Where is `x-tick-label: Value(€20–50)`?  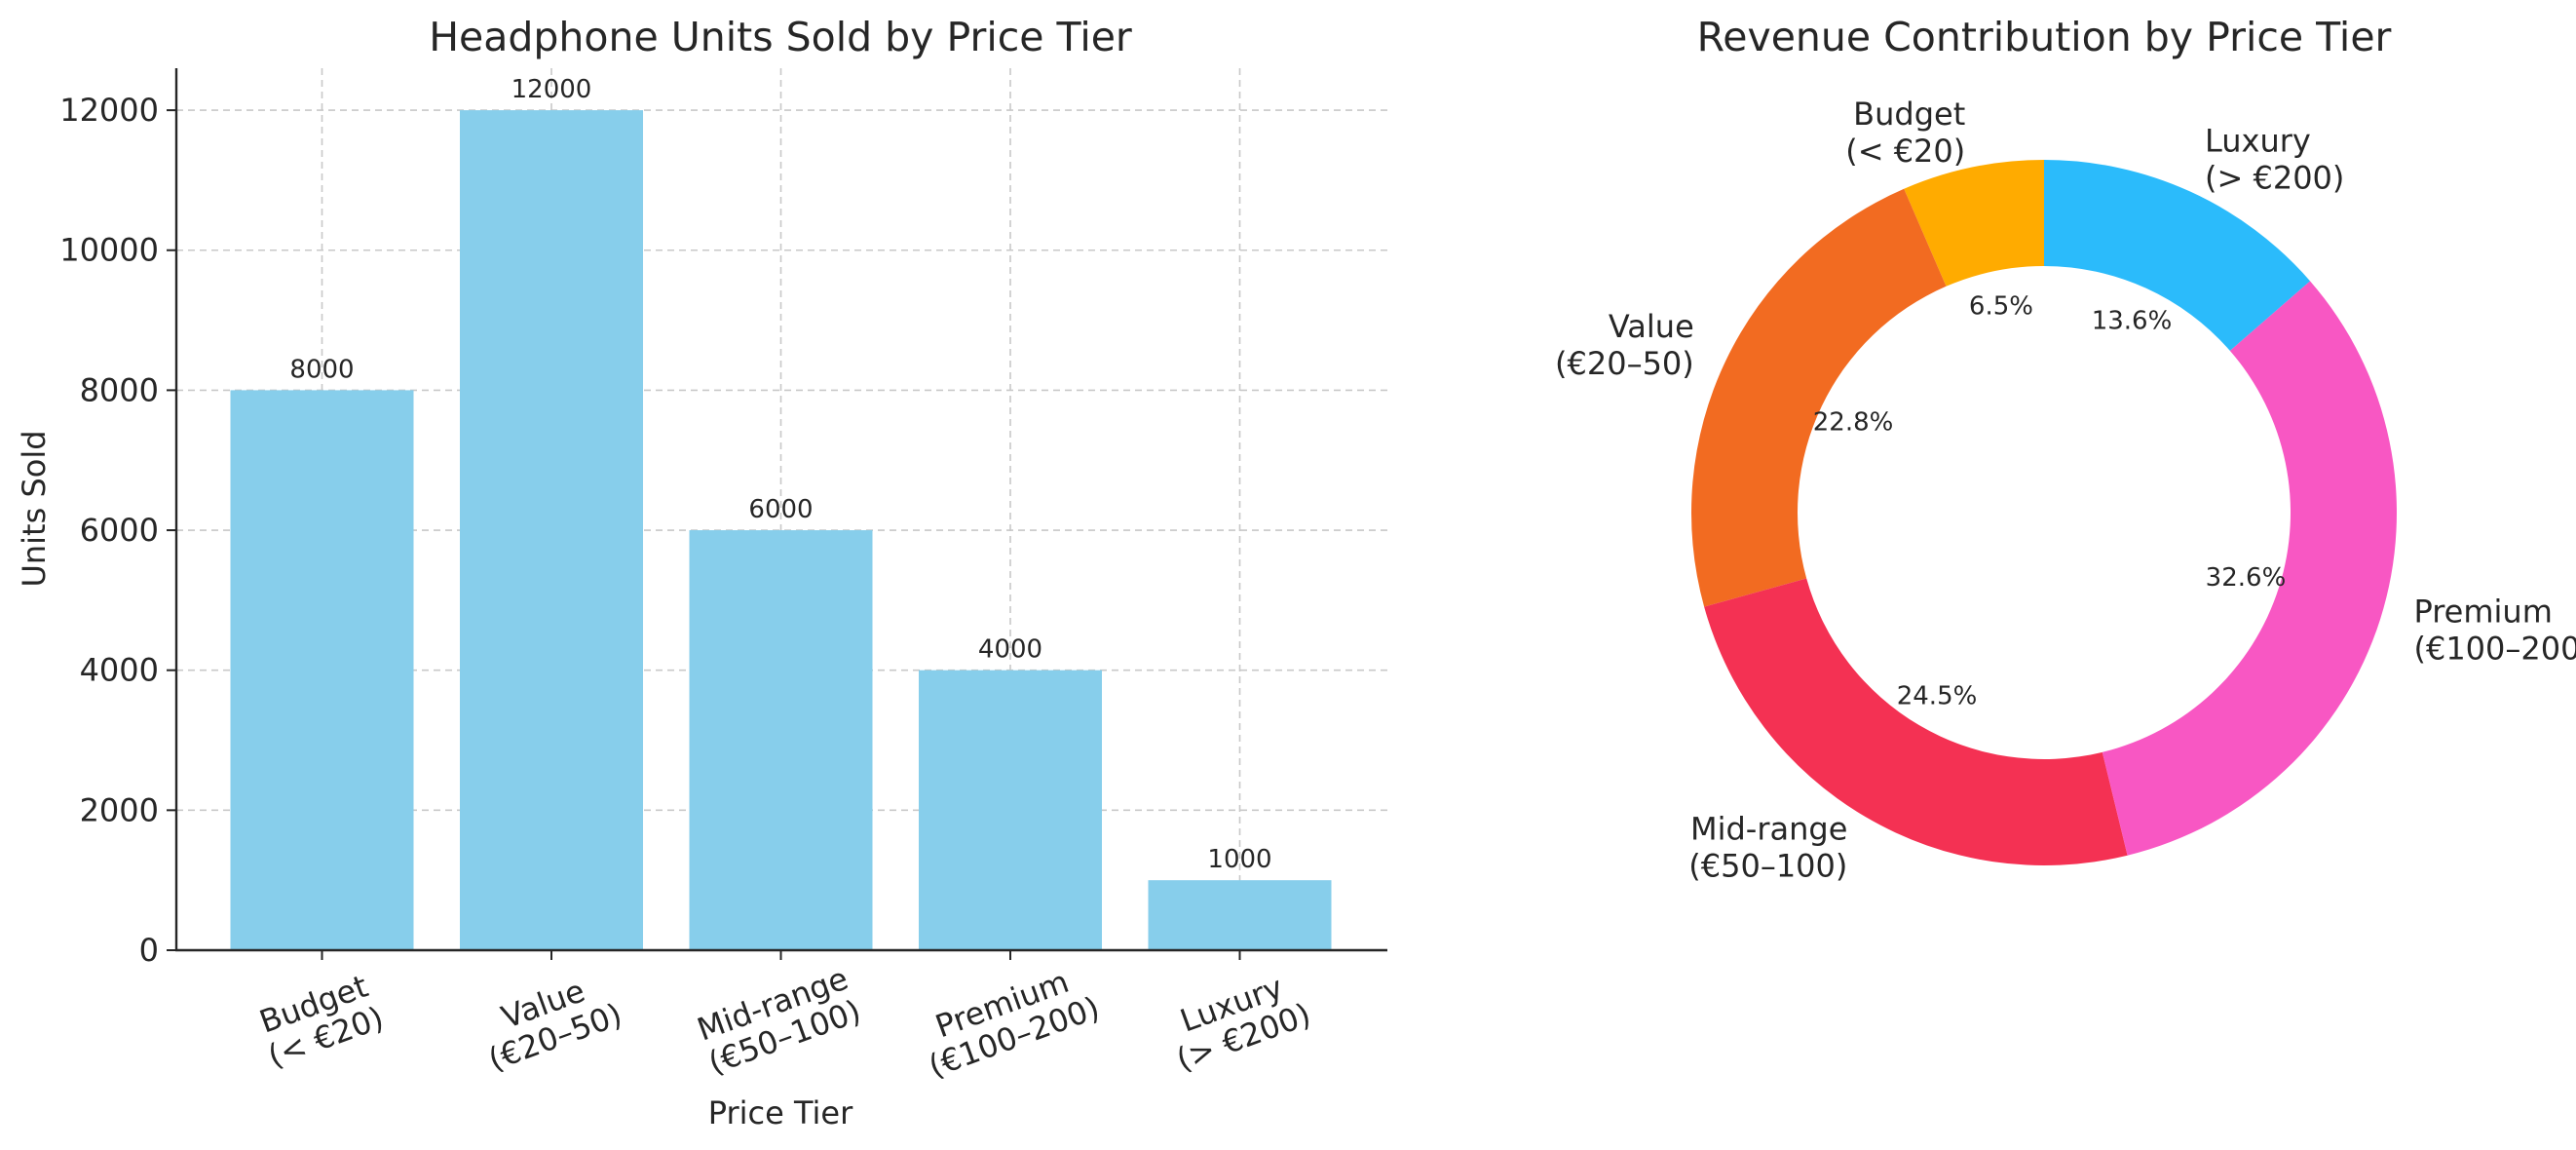
x-tick-label: Value(€20–50) is located at coordinates (549, 1021).